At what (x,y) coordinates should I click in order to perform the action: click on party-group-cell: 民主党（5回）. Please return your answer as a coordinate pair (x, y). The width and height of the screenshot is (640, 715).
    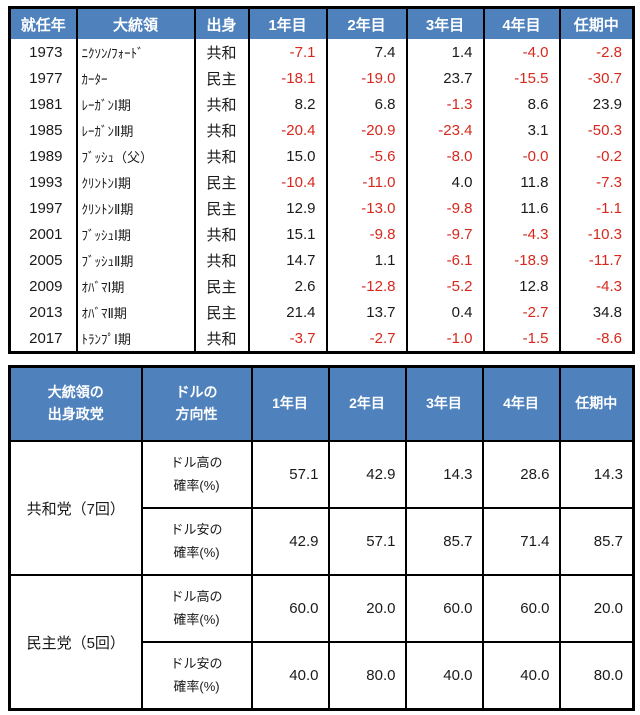
    Looking at the image, I should click on (75, 642).